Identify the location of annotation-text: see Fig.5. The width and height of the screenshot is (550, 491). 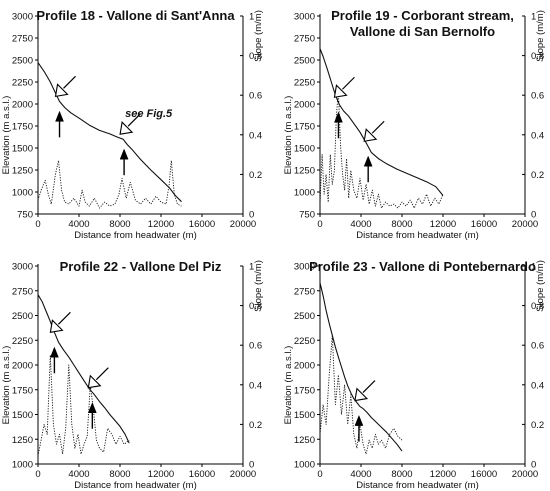
(149, 114).